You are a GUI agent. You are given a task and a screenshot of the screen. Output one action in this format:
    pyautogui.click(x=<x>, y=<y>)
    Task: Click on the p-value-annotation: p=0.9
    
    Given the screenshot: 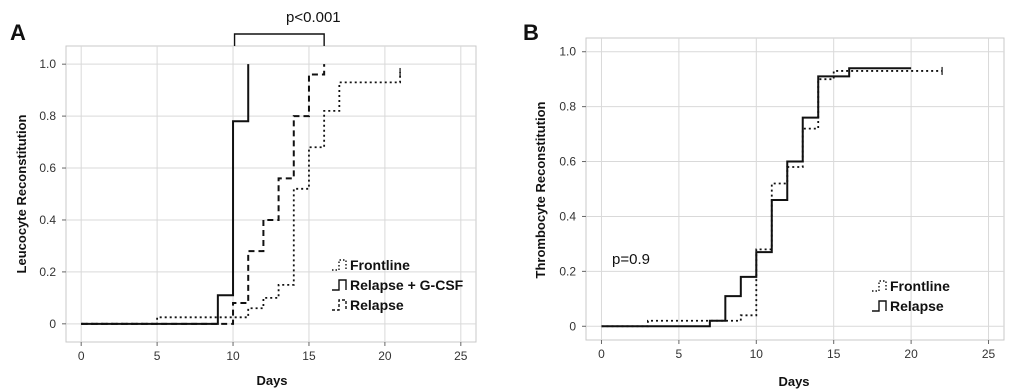 What is the action you would take?
    pyautogui.click(x=631, y=259)
    